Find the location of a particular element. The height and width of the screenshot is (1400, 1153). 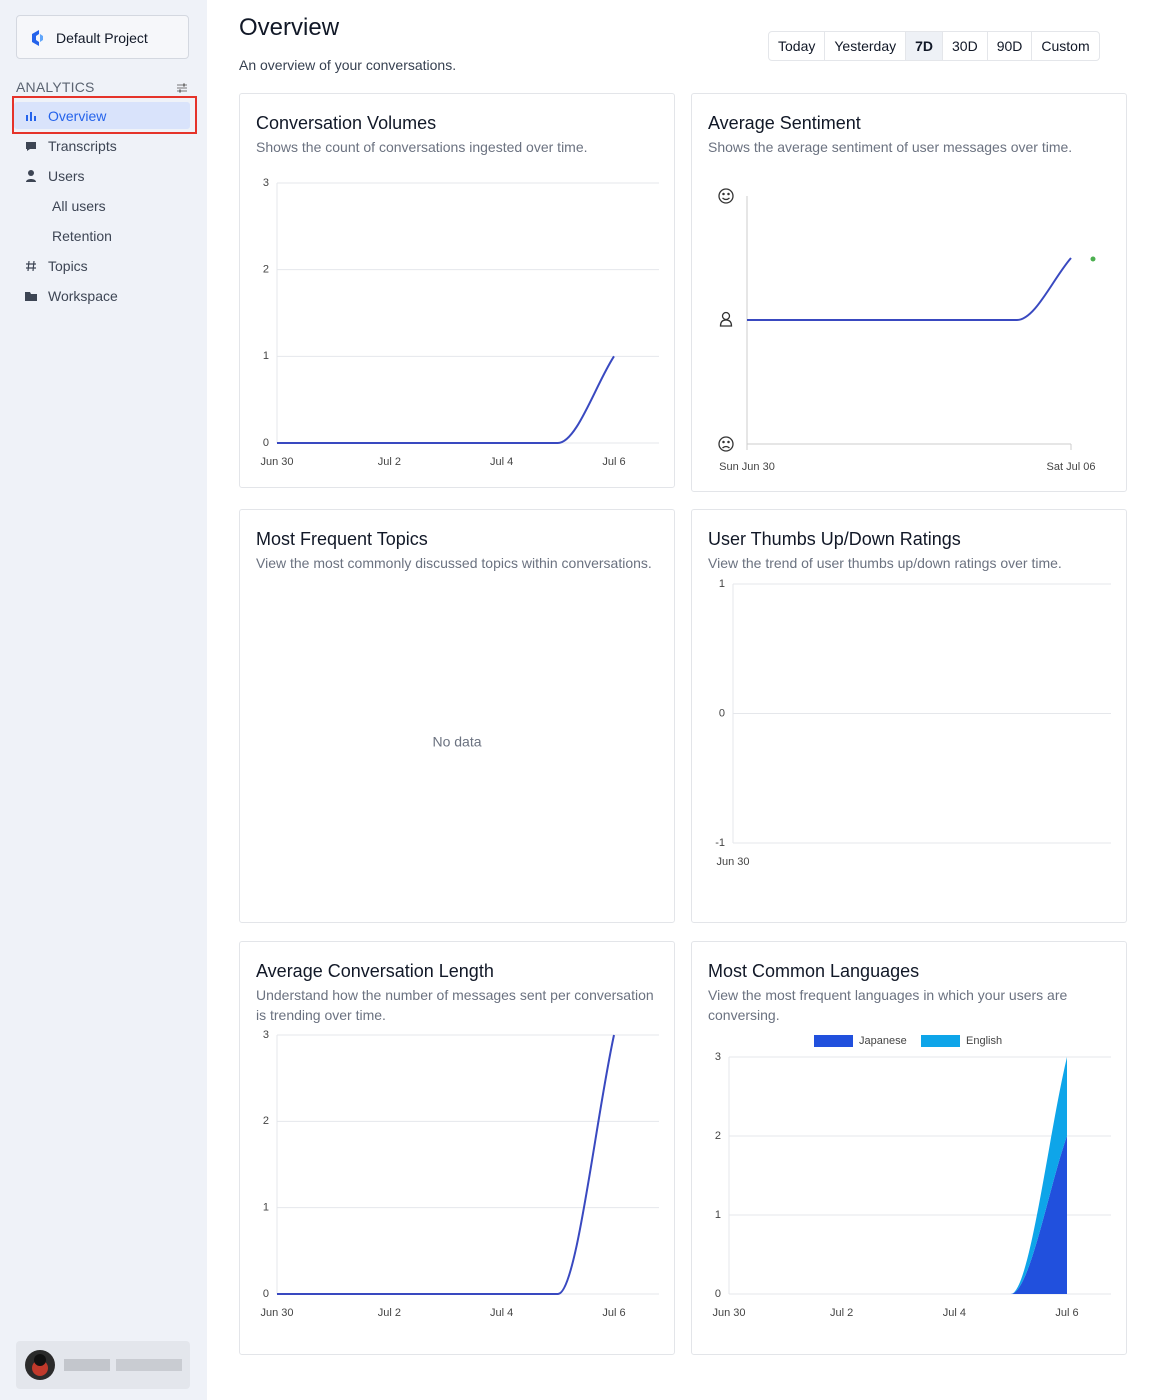

chart: No data is located at coordinates (456, 742).